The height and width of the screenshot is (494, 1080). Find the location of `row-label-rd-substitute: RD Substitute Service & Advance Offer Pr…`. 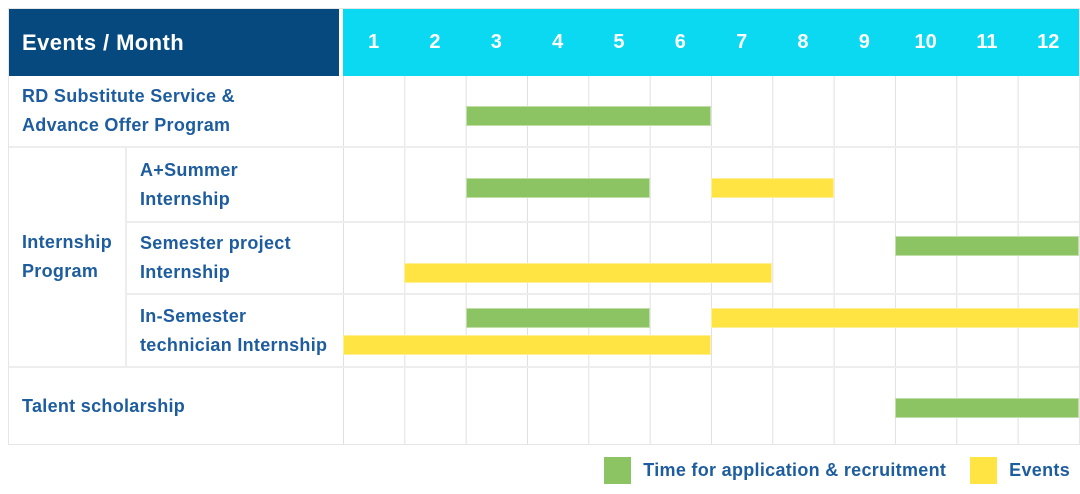

row-label-rd-substitute: RD Substitute Service & Advance Offer Pr… is located at coordinates (176, 112).